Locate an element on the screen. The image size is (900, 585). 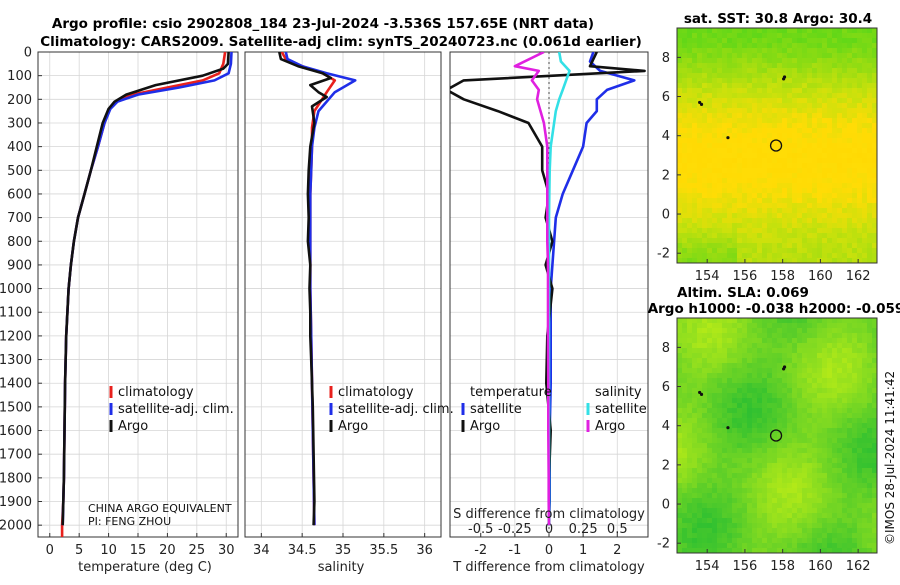
legend-argo-label: Argo is located at coordinates (353, 426).